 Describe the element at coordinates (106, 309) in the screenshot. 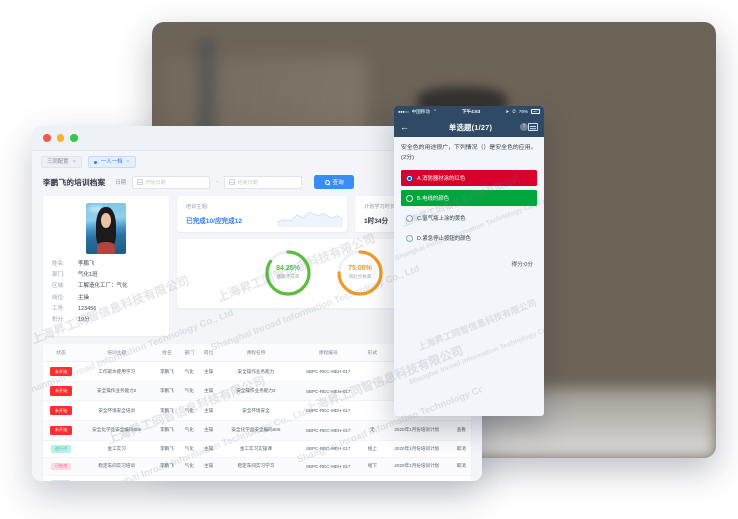

I see `profile-field: 工号: 123456` at that location.